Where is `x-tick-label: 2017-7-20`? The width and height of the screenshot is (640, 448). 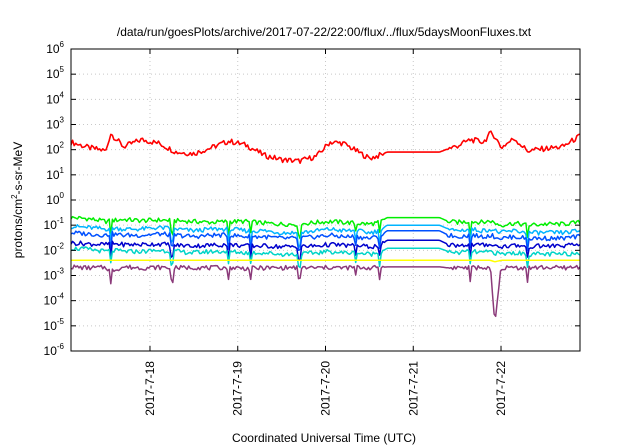 x-tick-label: 2017-7-20 is located at coordinates (326, 388).